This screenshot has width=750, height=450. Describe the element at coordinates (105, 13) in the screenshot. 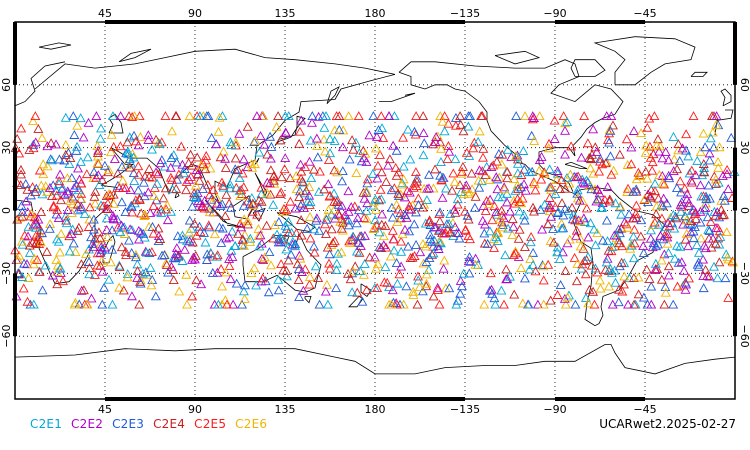

I see `lon-tick-label: 45` at that location.